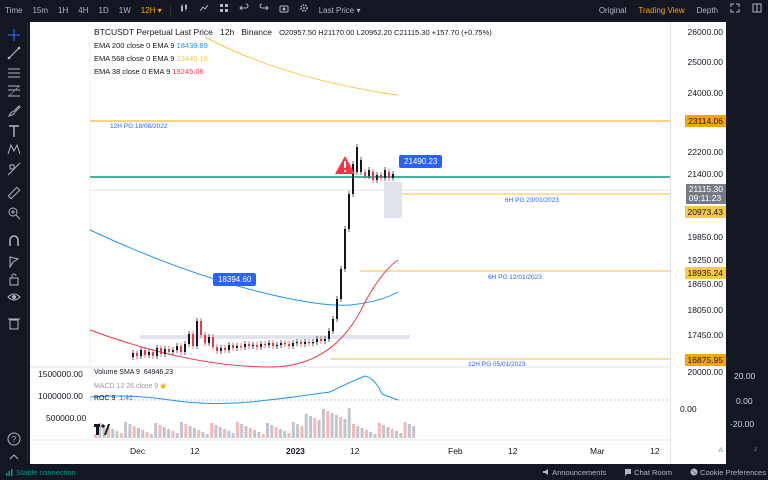  What do you see at coordinates (184, 11) in the screenshot?
I see `candle-type-icon` at bounding box center [184, 11].